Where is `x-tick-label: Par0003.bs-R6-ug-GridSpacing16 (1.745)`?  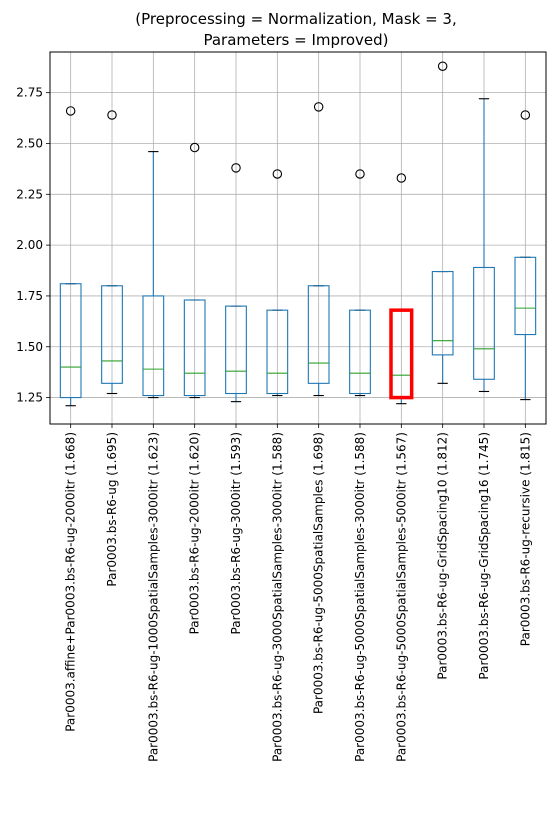
x-tick-label: Par0003.bs-R6-ug-GridSpacing16 (1.745) is located at coordinates (484, 556).